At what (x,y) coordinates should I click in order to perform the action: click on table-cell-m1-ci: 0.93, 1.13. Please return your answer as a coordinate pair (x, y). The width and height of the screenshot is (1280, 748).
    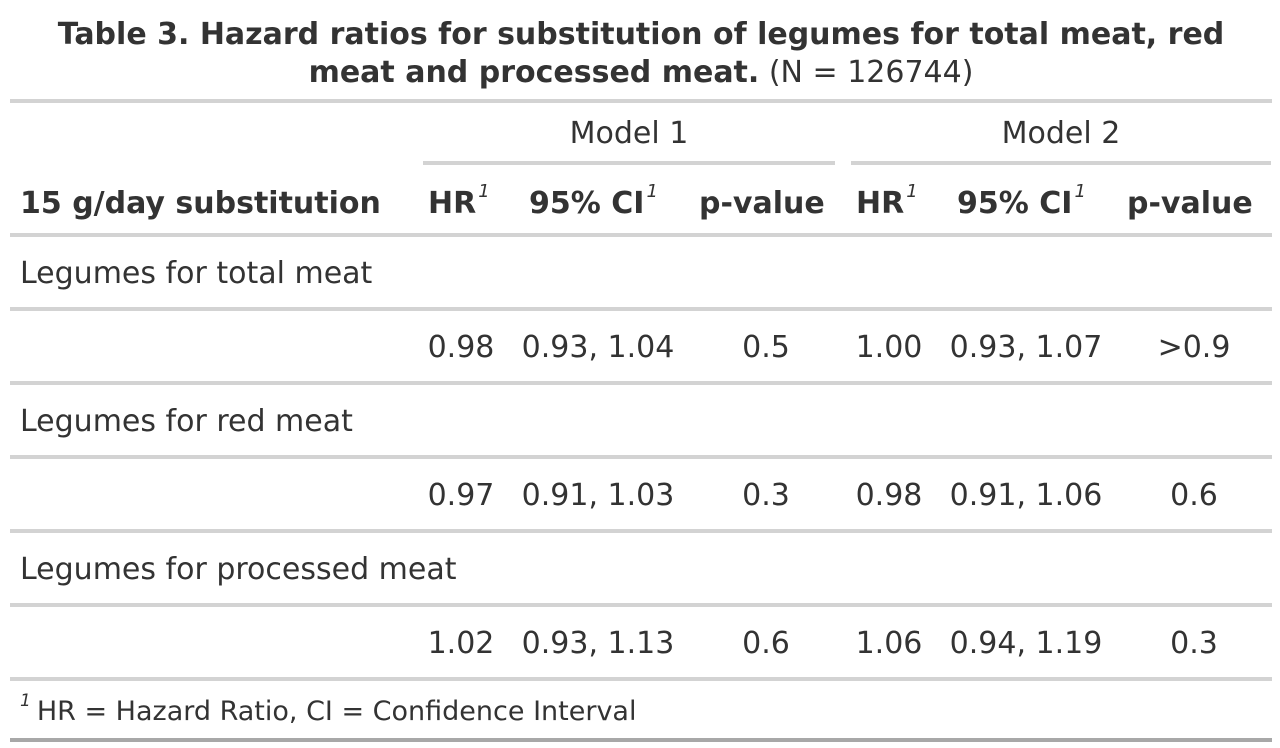
    Looking at the image, I should click on (598, 643).